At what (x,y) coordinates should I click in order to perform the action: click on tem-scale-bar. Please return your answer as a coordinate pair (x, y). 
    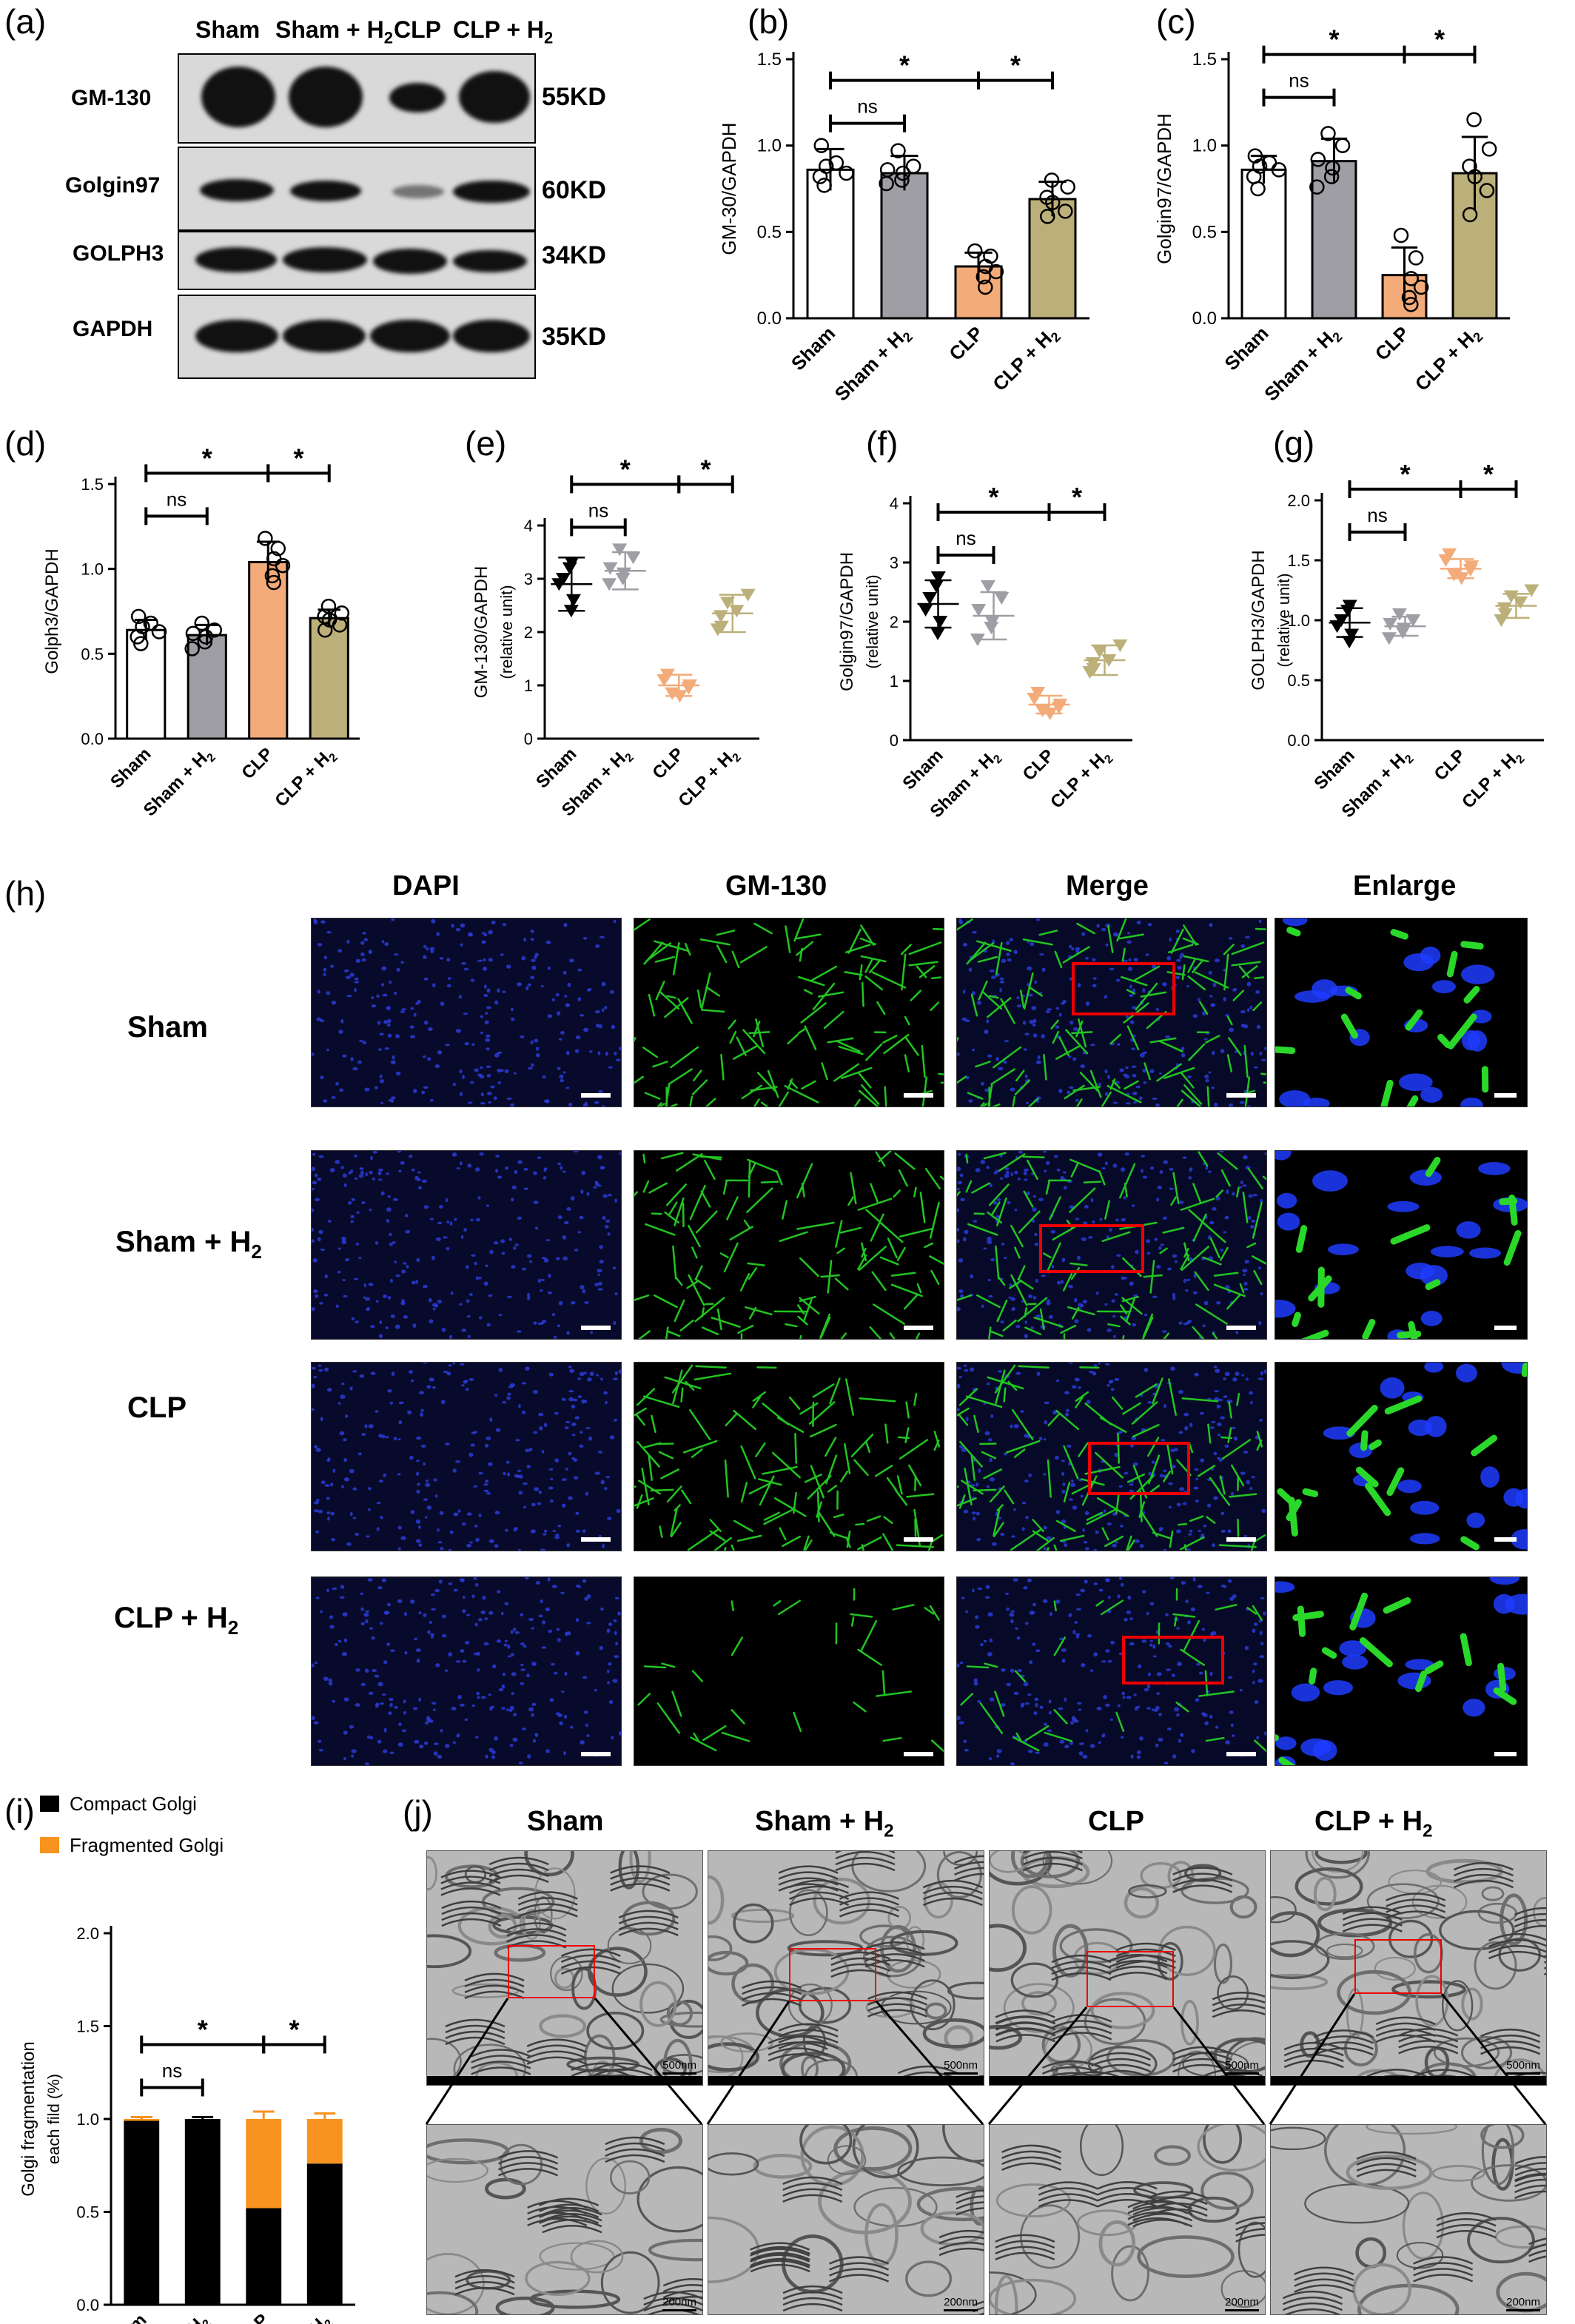
    Looking at the image, I should click on (679, 2310).